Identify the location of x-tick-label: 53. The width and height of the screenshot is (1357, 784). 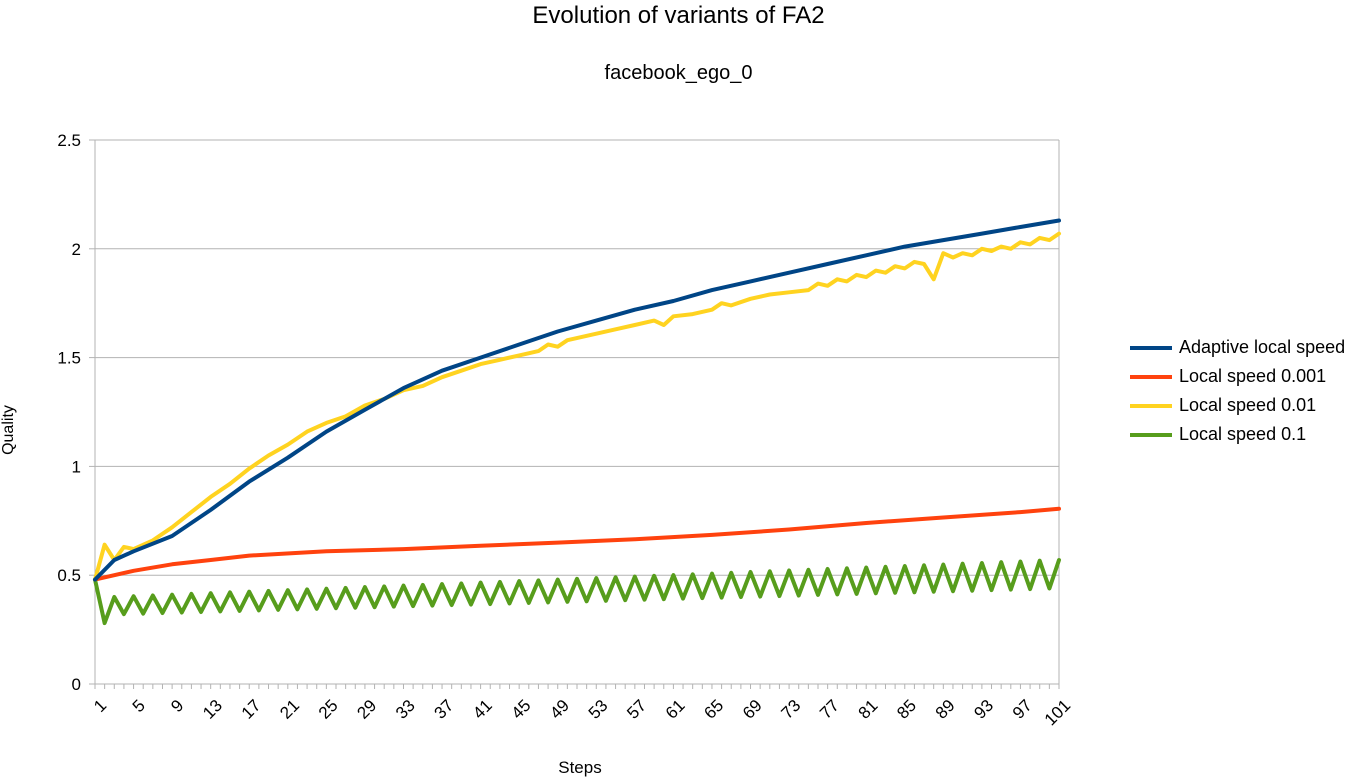
(598, 709).